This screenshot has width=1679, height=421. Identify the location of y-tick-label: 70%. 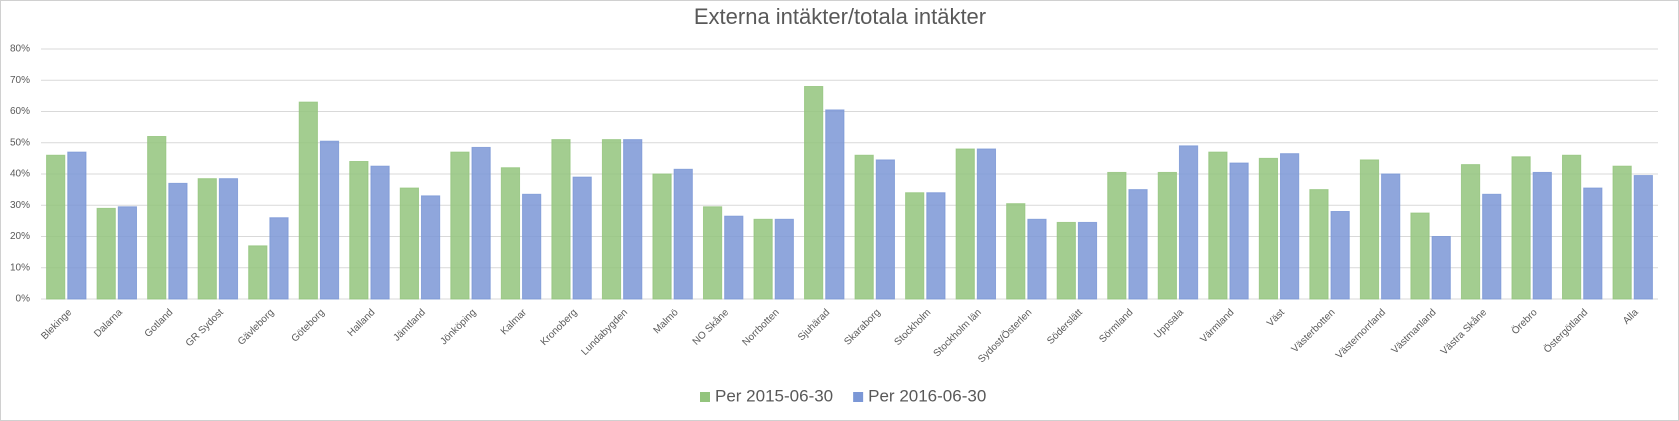
(20, 80).